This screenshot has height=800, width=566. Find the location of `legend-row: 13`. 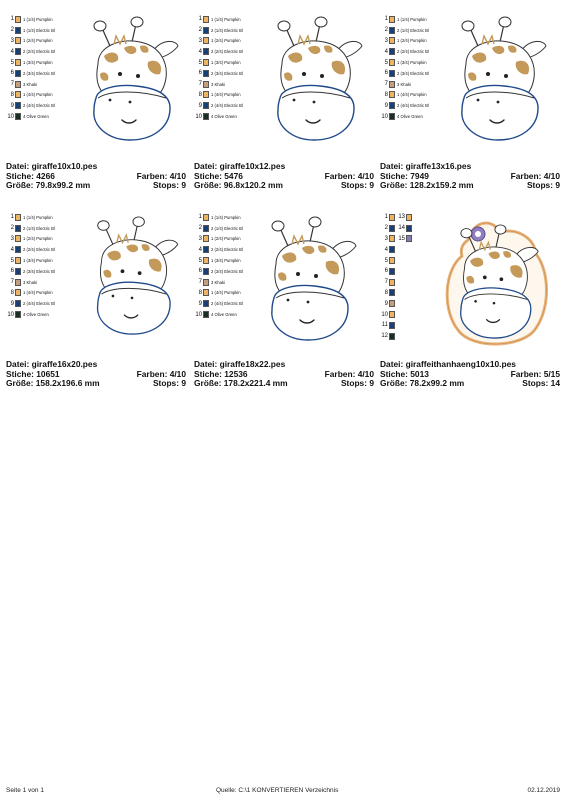

legend-row: 13 is located at coordinates (405, 217).